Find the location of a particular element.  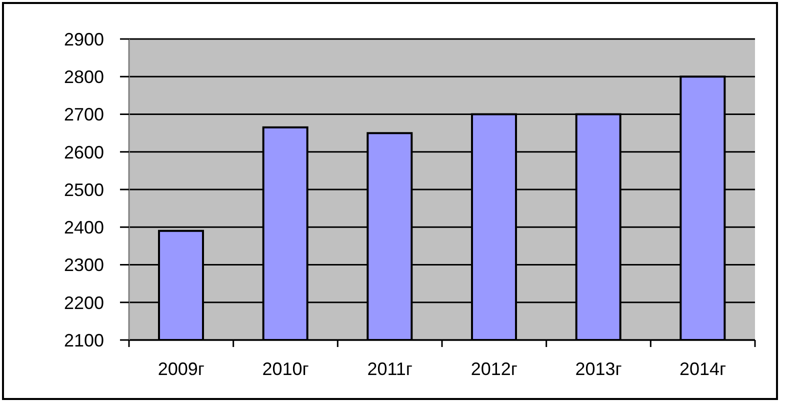

y-tick-label: 2100 is located at coordinates (84, 340).